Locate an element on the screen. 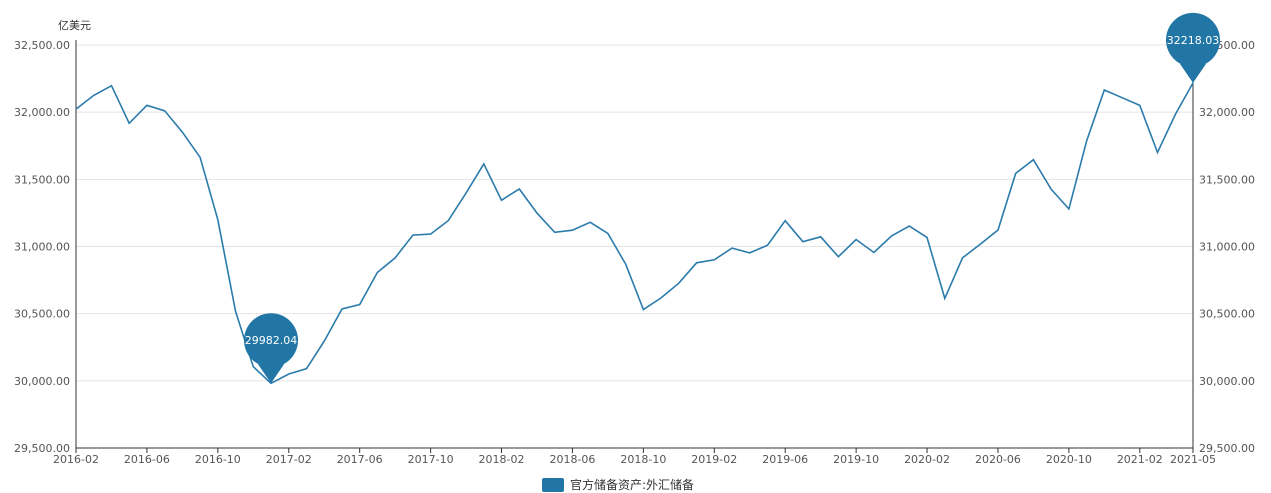 The image size is (1271, 493). x-tick-label: 2021-02 is located at coordinates (1140, 459).